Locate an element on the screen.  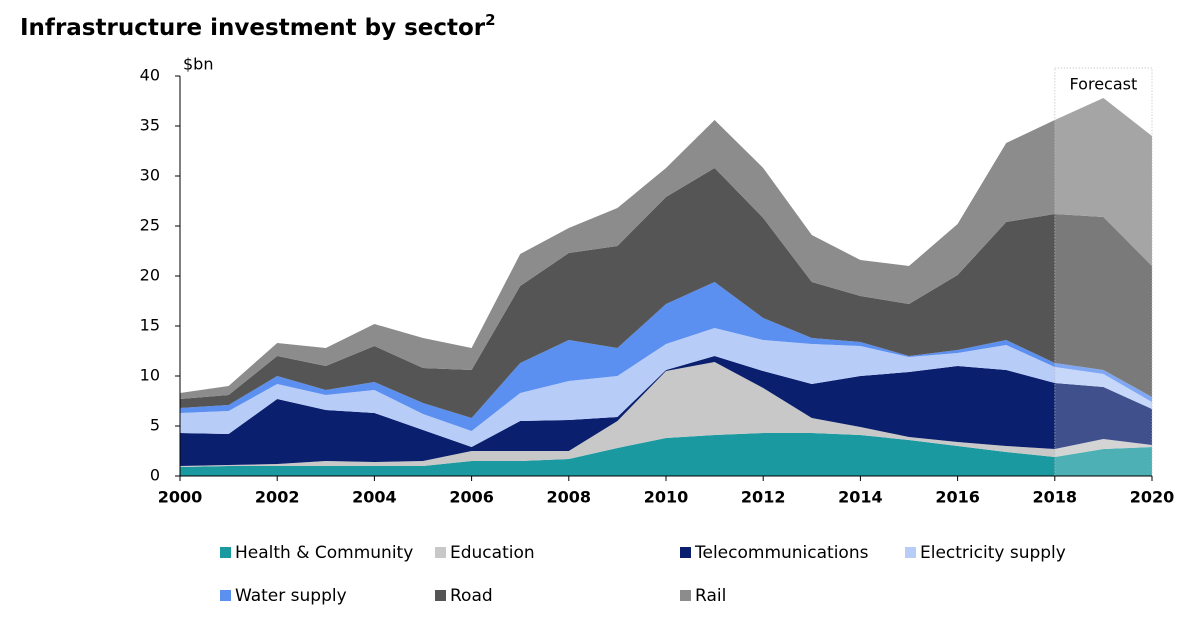
y-tick-label: 15 is located at coordinates (150, 325).